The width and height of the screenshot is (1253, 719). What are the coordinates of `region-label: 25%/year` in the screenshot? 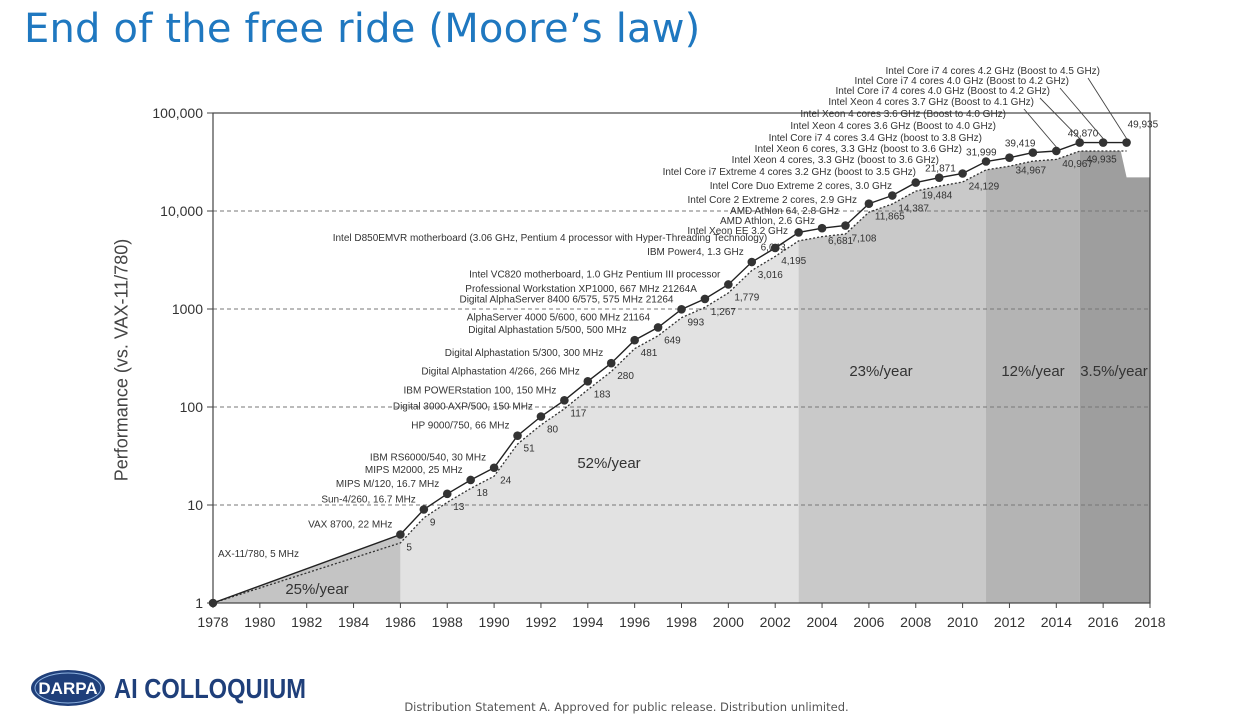 It's located at (316, 589).